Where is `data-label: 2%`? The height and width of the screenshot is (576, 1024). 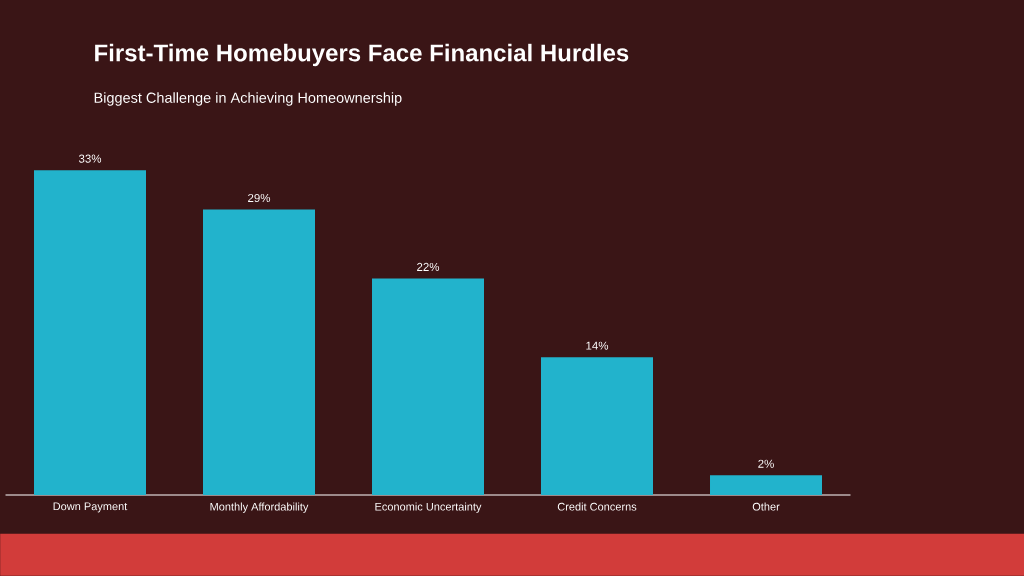 data-label: 2% is located at coordinates (766, 463).